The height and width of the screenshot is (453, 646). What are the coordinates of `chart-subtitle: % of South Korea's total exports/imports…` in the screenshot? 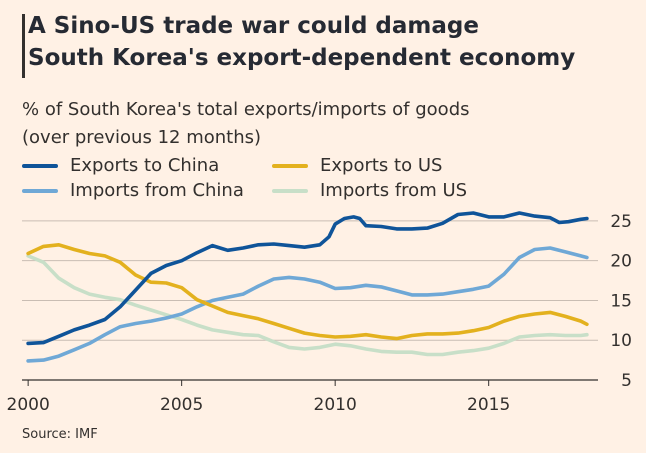 It's located at (302, 124).